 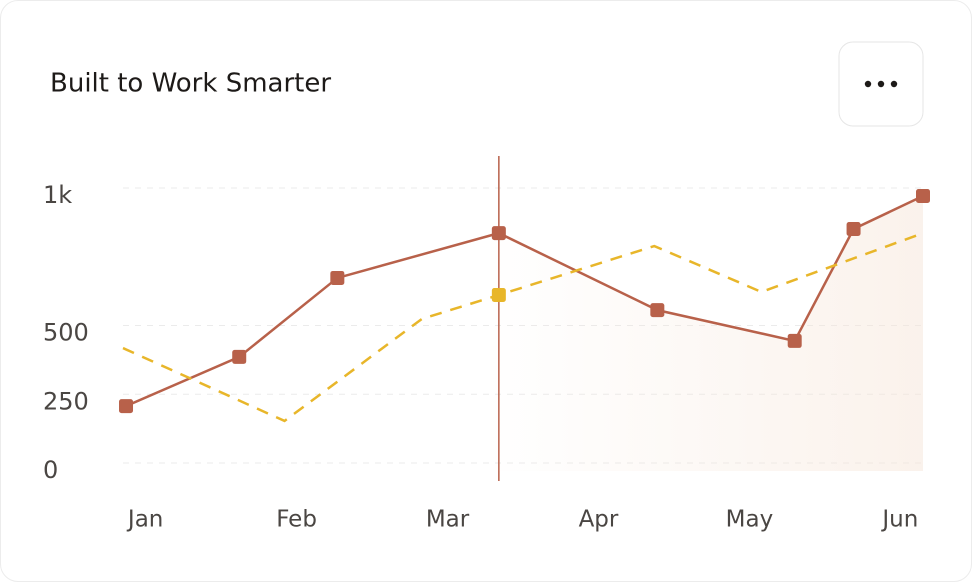 I want to click on x-tick-label: Feb, so click(x=296, y=520).